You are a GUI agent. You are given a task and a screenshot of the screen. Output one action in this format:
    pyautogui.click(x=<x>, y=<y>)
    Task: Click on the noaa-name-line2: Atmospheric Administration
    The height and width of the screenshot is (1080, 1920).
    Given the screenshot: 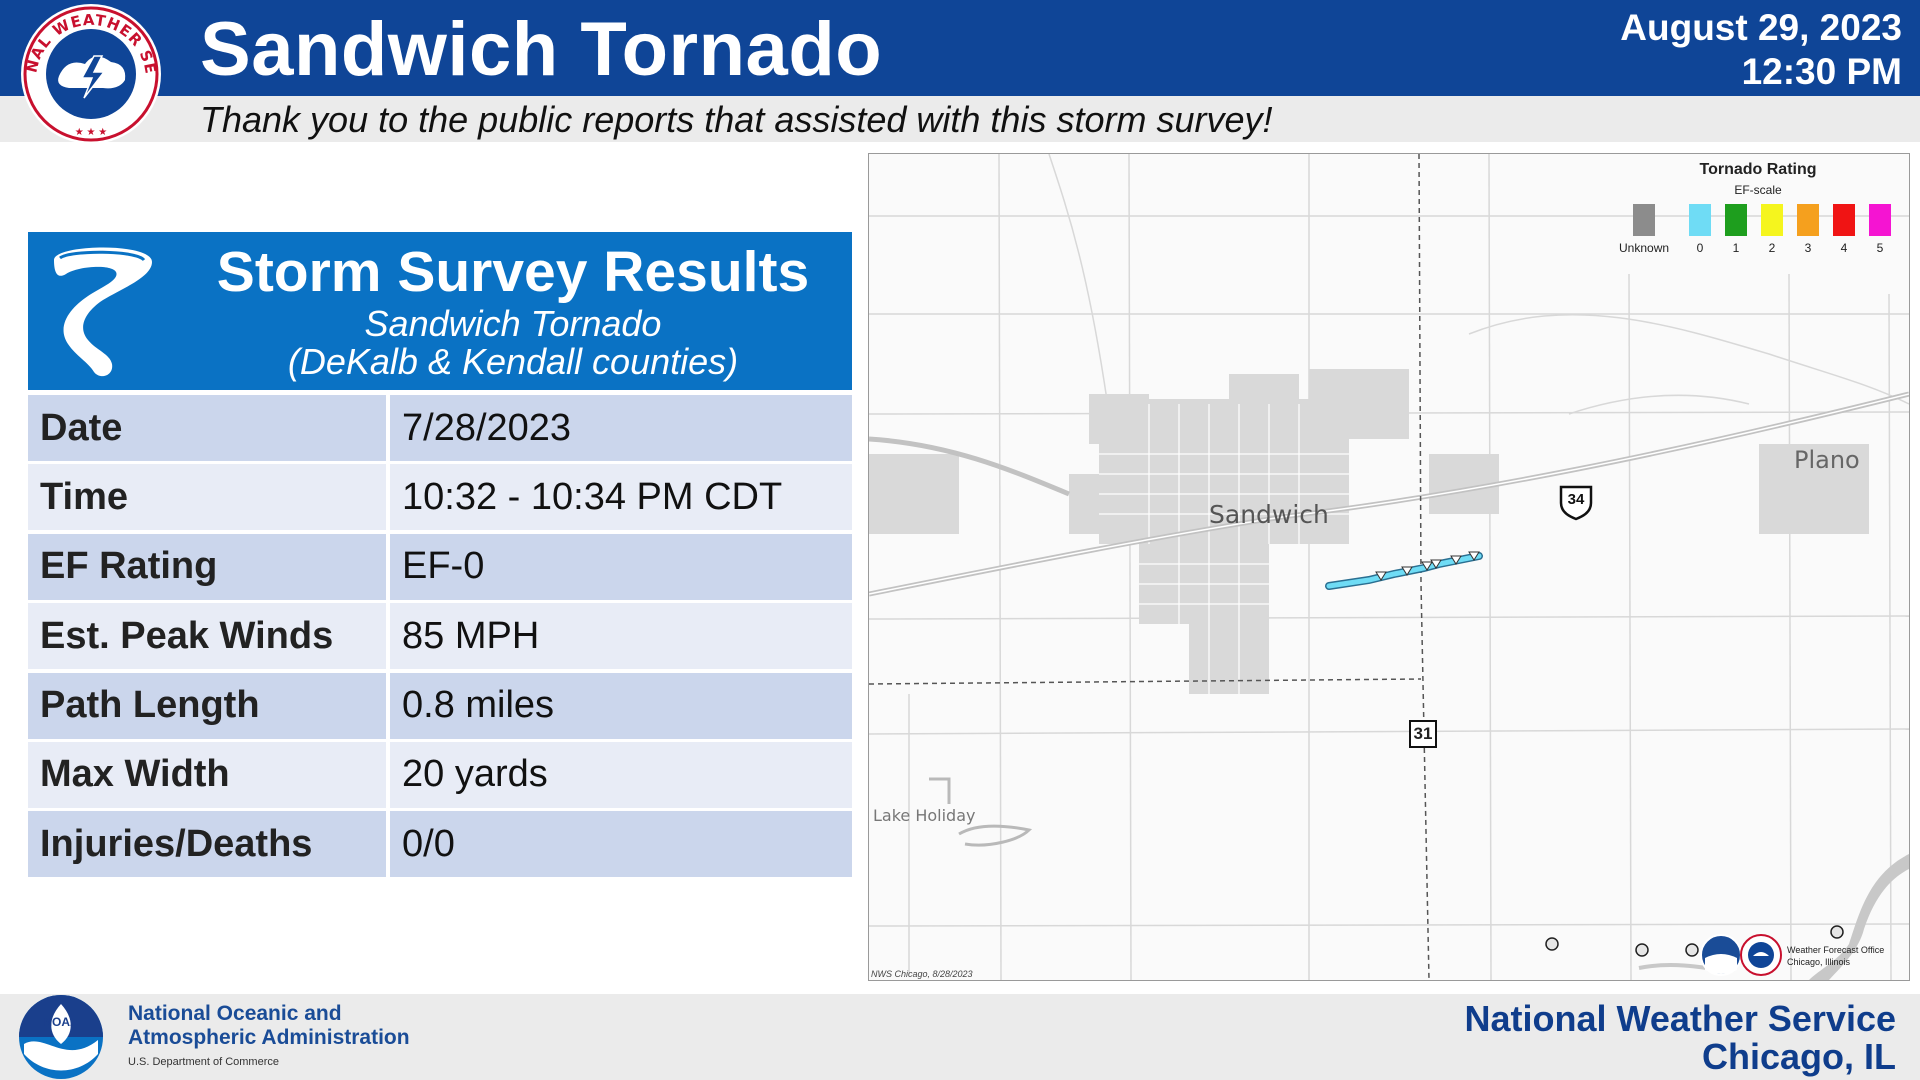 What is the action you would take?
    pyautogui.click(x=269, y=1037)
    